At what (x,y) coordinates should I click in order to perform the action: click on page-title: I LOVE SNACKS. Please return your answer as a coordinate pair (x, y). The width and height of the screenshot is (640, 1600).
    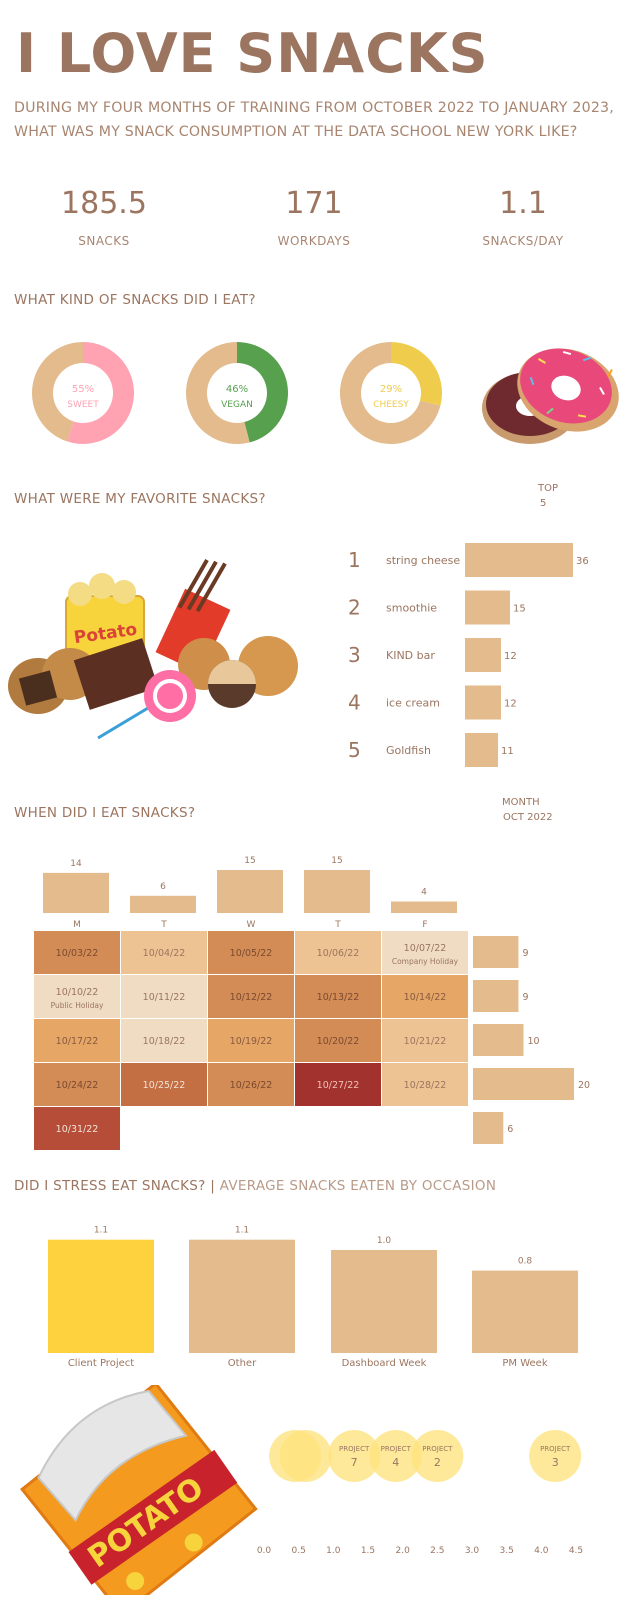
    Looking at the image, I should click on (252, 53).